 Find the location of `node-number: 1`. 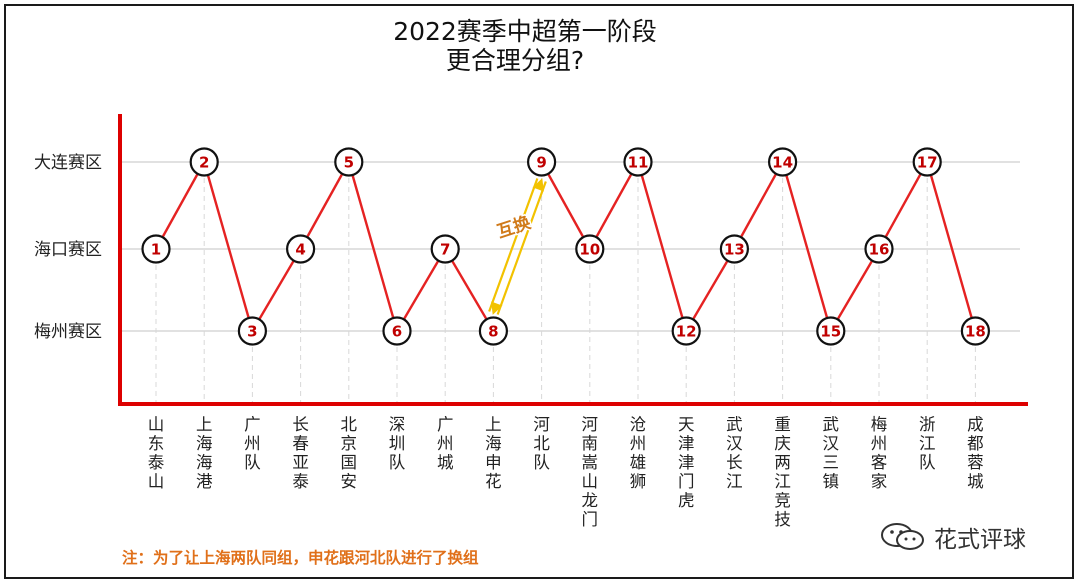

node-number: 1 is located at coordinates (156, 250).